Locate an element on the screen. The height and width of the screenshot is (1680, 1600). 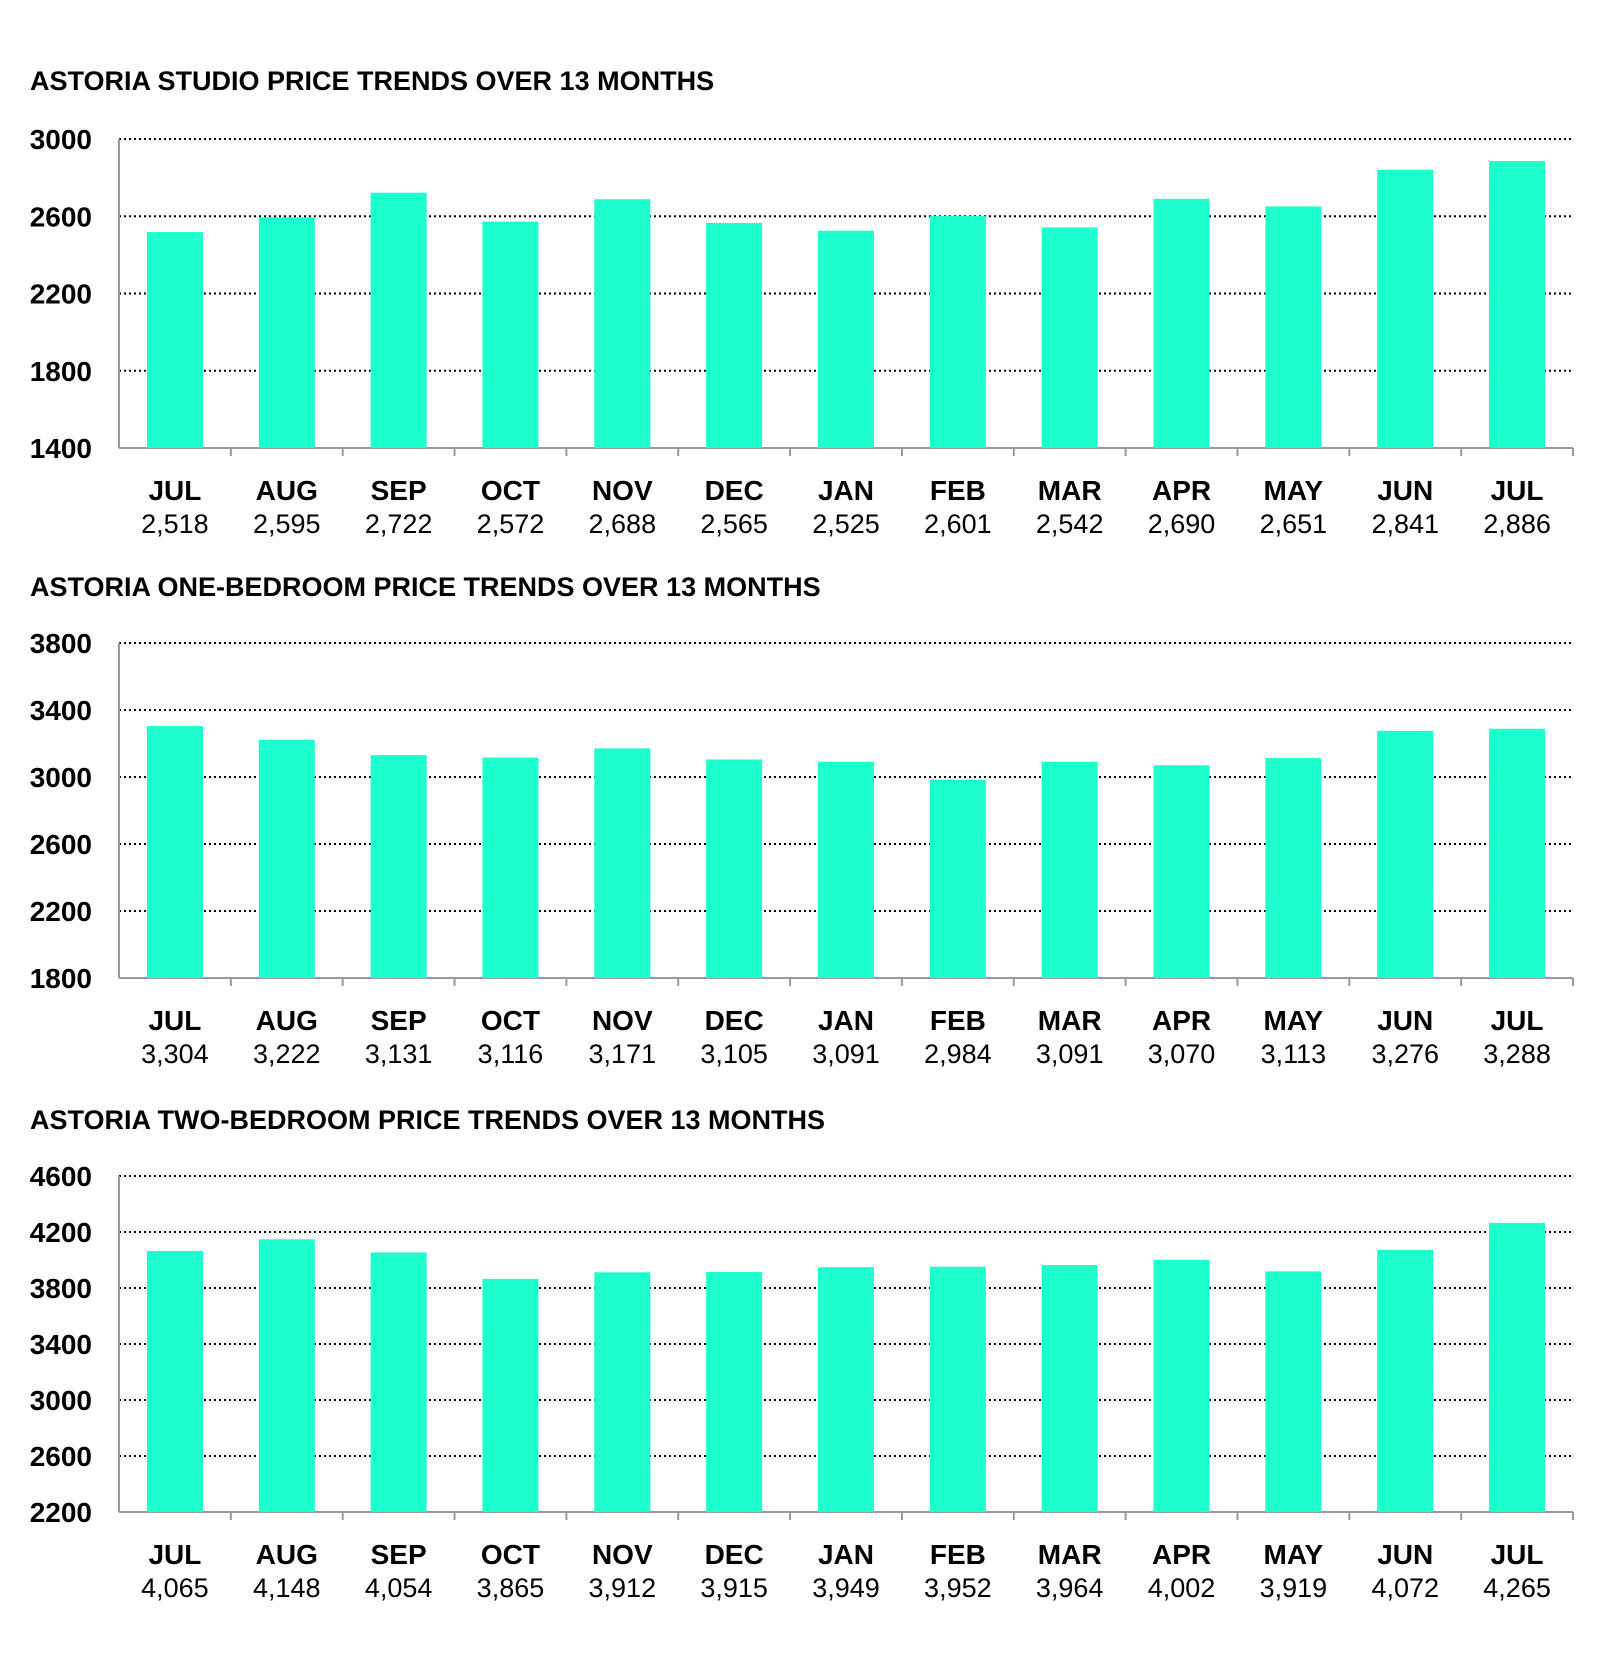
data-value-label: 3,113 is located at coordinates (1294, 1054).